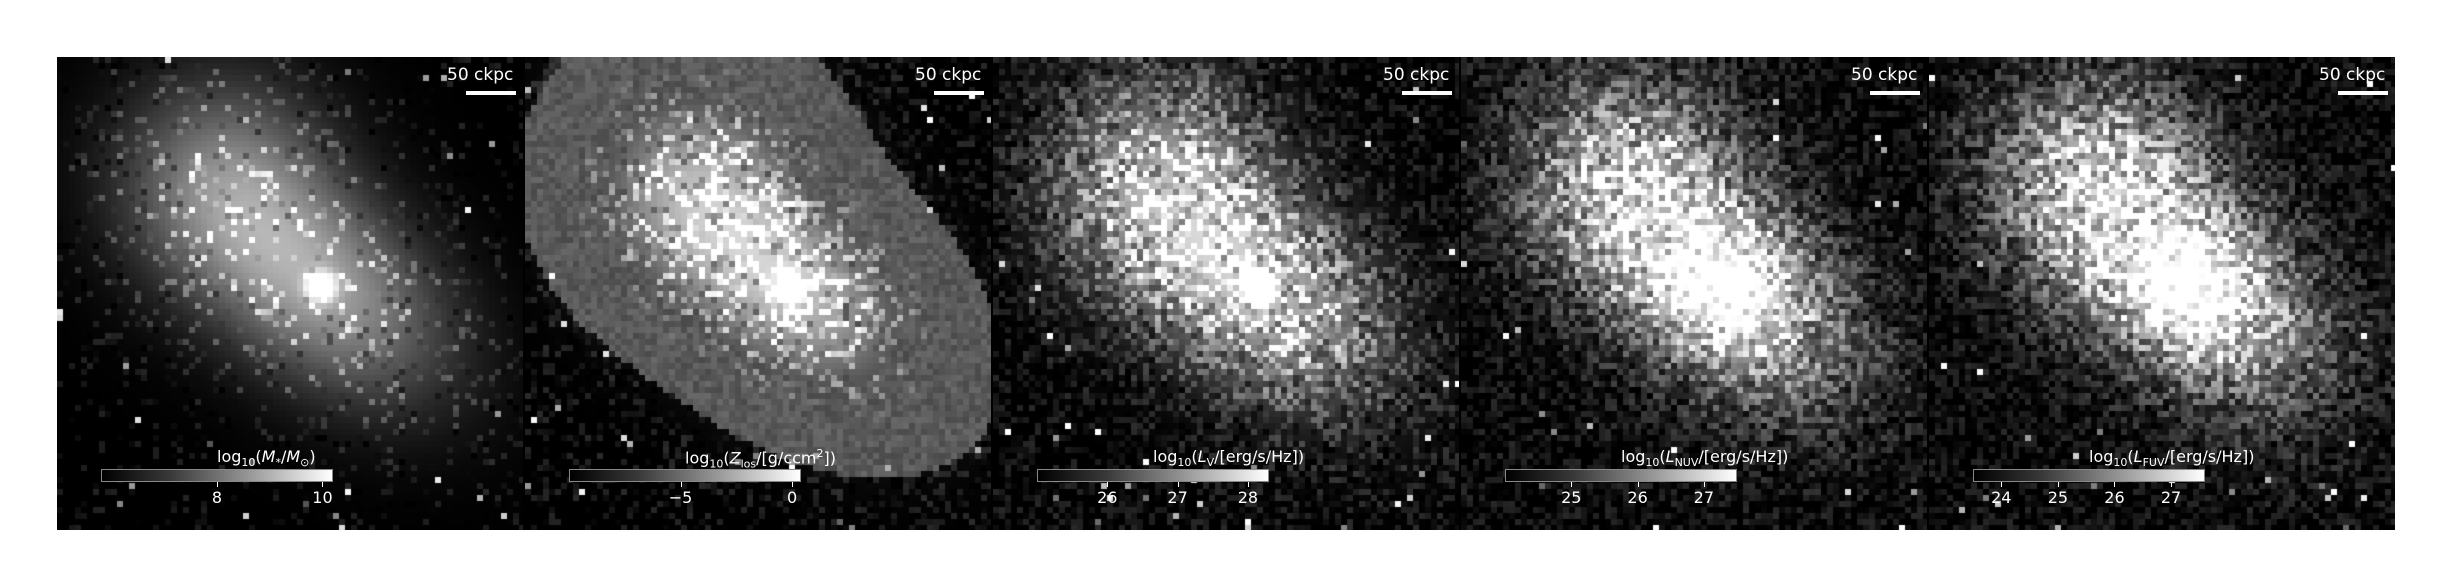  I want to click on colorbar-title: log10(LFUV/[erg/s/Hz]), so click(2172, 458).